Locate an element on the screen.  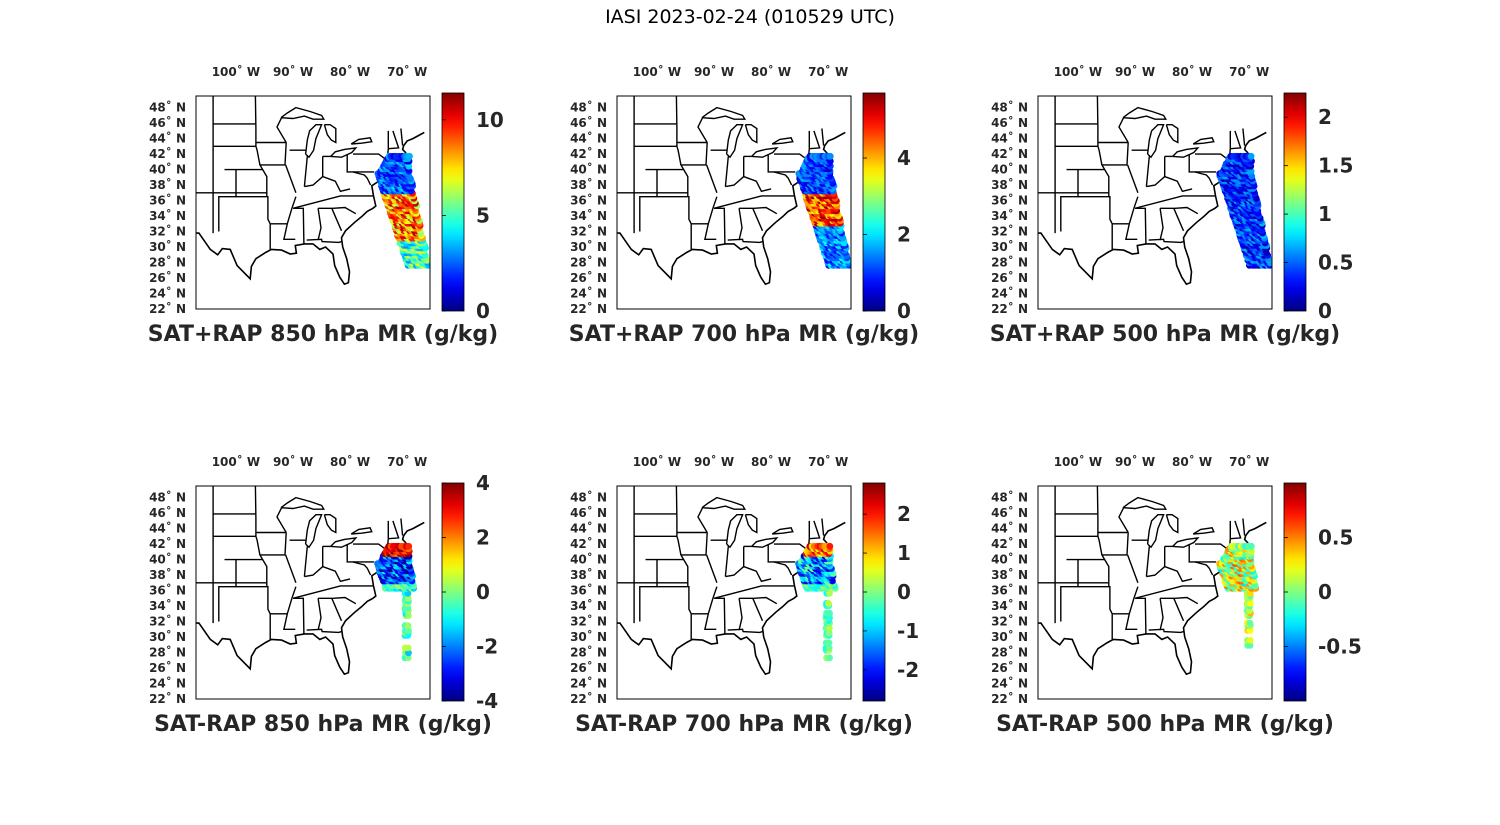
colorbar-tick-label: 10 is located at coordinates (490, 120).